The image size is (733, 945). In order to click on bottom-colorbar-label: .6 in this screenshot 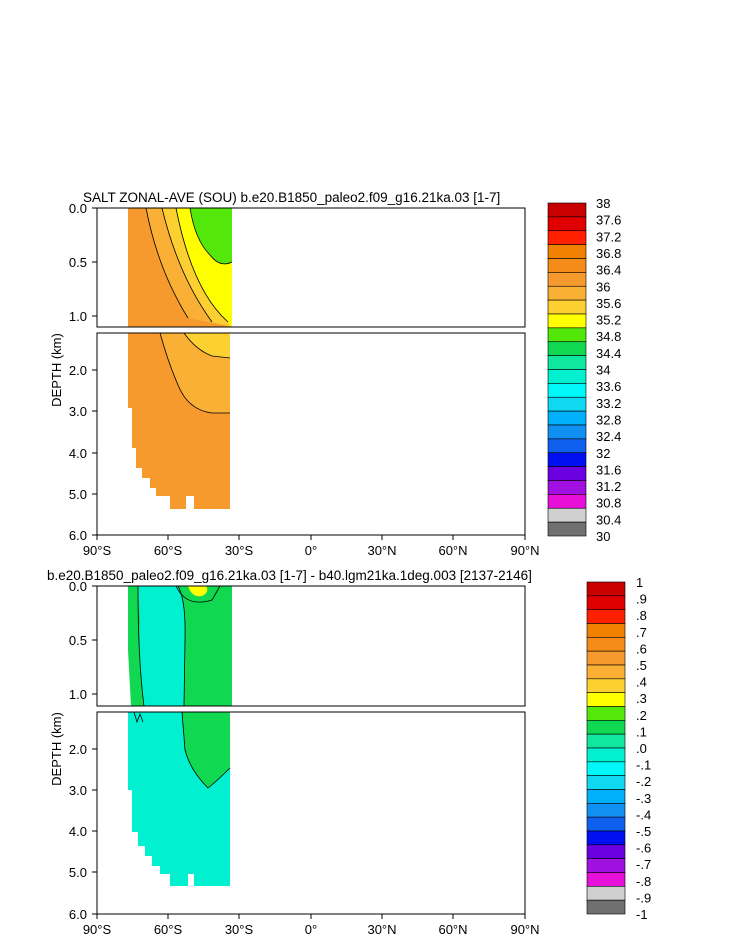, I will do `click(641, 648)`.